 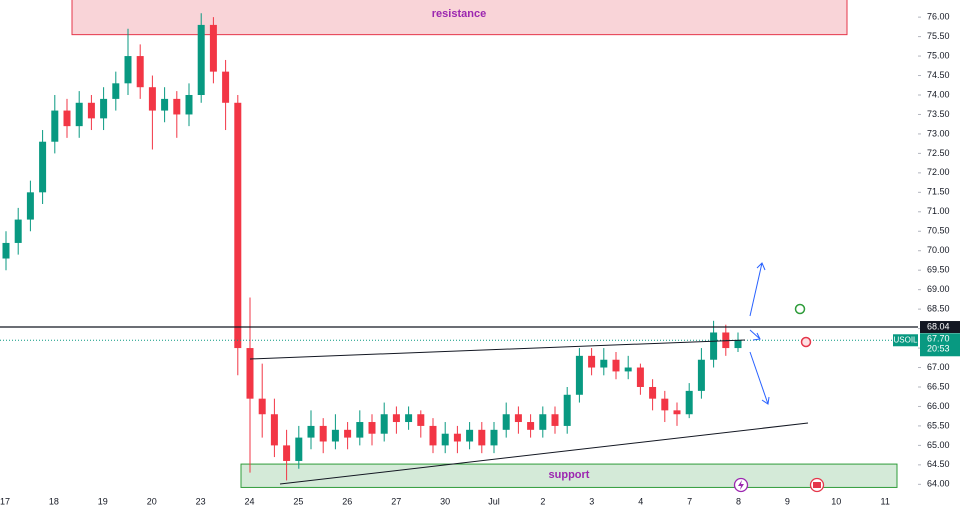 What do you see at coordinates (396, 501) in the screenshot?
I see `x-tick-label: 27` at bounding box center [396, 501].